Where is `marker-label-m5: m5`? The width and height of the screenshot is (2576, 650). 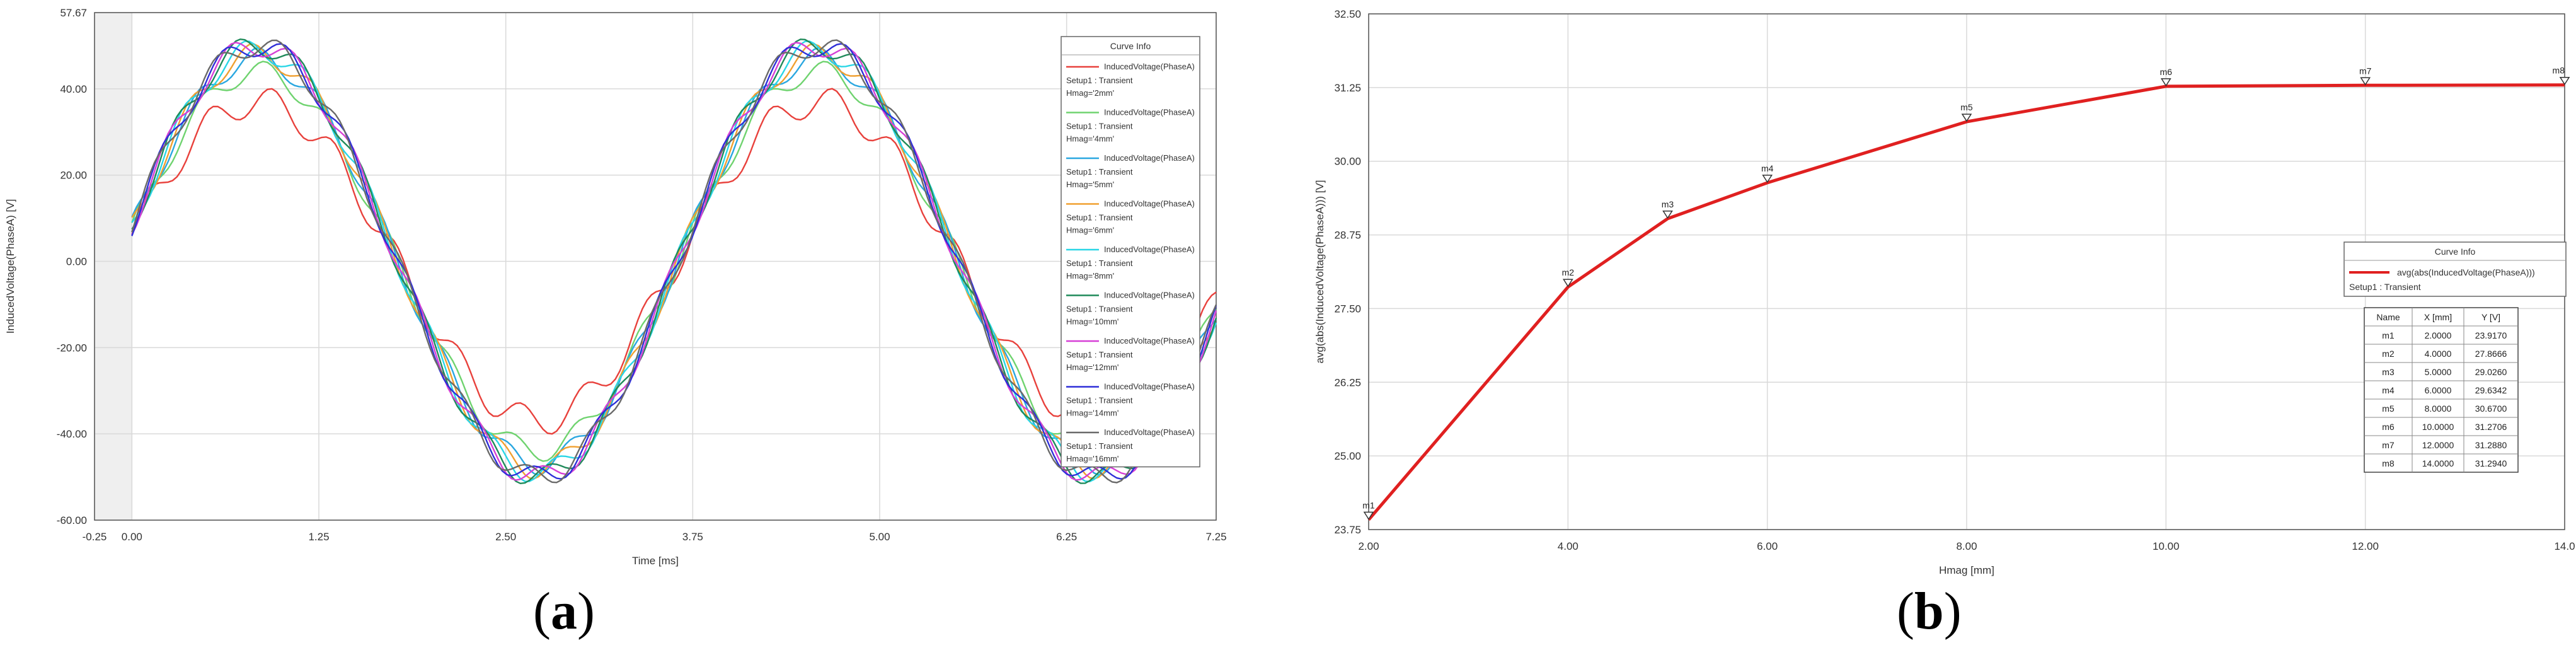
marker-label-m5: m5 is located at coordinates (1966, 107).